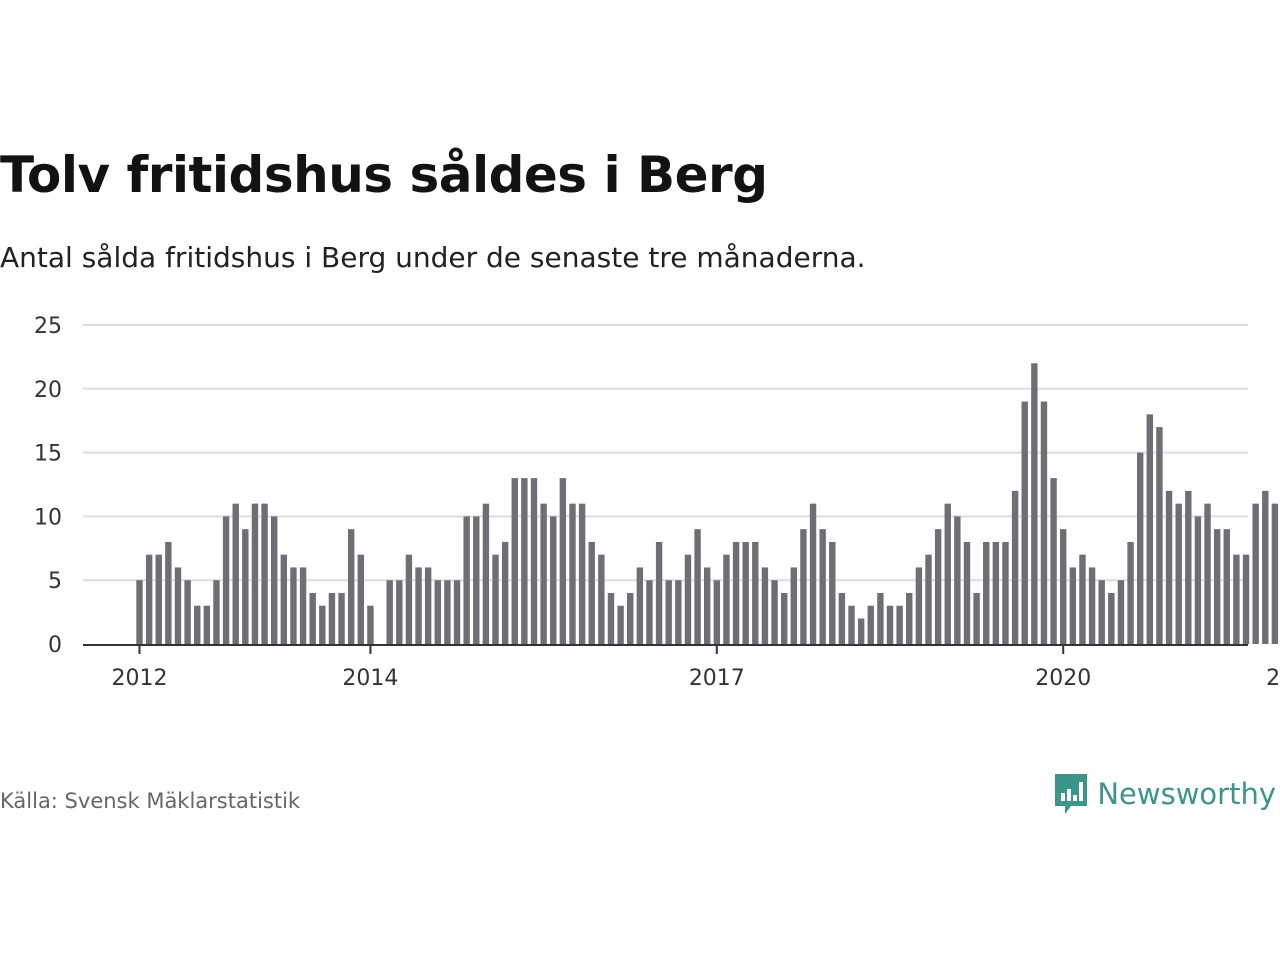 Image resolution: width=1280 pixels, height=960 pixels. Describe the element at coordinates (48, 390) in the screenshot. I see `y-tick-label: 20` at that location.